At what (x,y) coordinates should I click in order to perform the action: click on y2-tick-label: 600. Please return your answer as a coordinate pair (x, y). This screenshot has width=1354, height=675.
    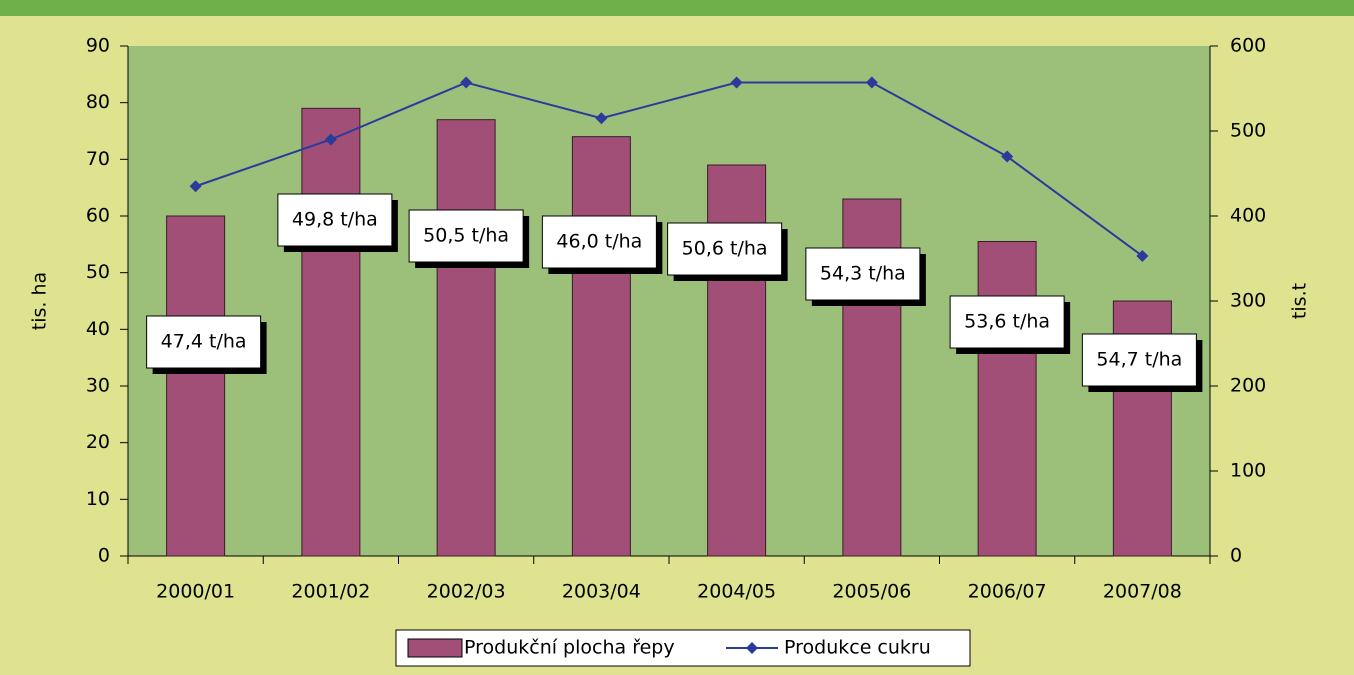
    Looking at the image, I should click on (1248, 46).